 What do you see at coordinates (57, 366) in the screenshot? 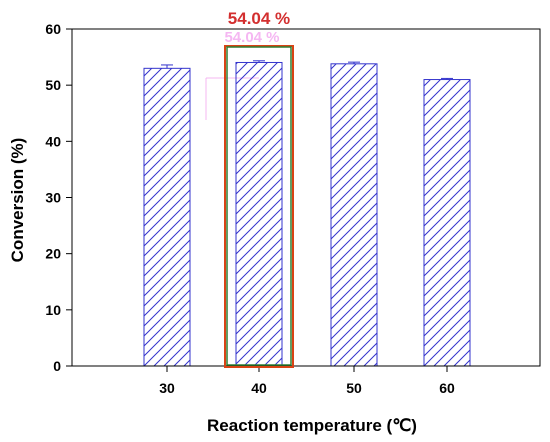
I see `y-tick-label: 0` at bounding box center [57, 366].